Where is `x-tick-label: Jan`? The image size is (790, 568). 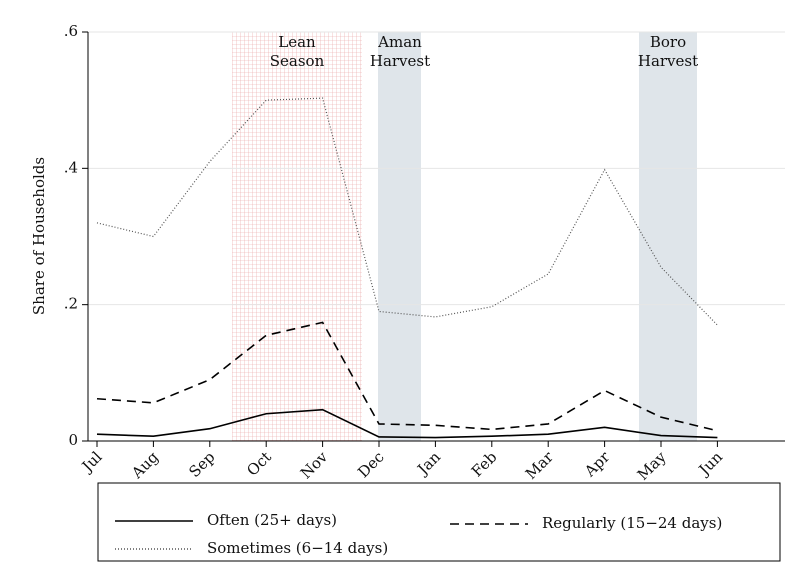 x-tick-label: Jan is located at coordinates (429, 464).